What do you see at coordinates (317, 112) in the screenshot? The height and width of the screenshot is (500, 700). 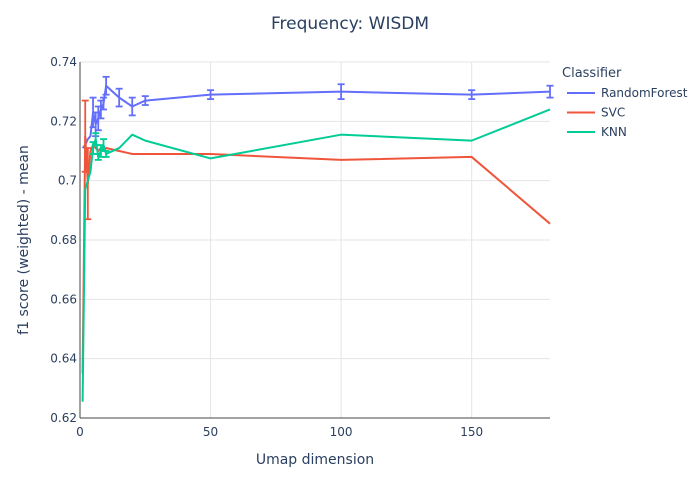 I see `series-randomforest` at bounding box center [317, 112].